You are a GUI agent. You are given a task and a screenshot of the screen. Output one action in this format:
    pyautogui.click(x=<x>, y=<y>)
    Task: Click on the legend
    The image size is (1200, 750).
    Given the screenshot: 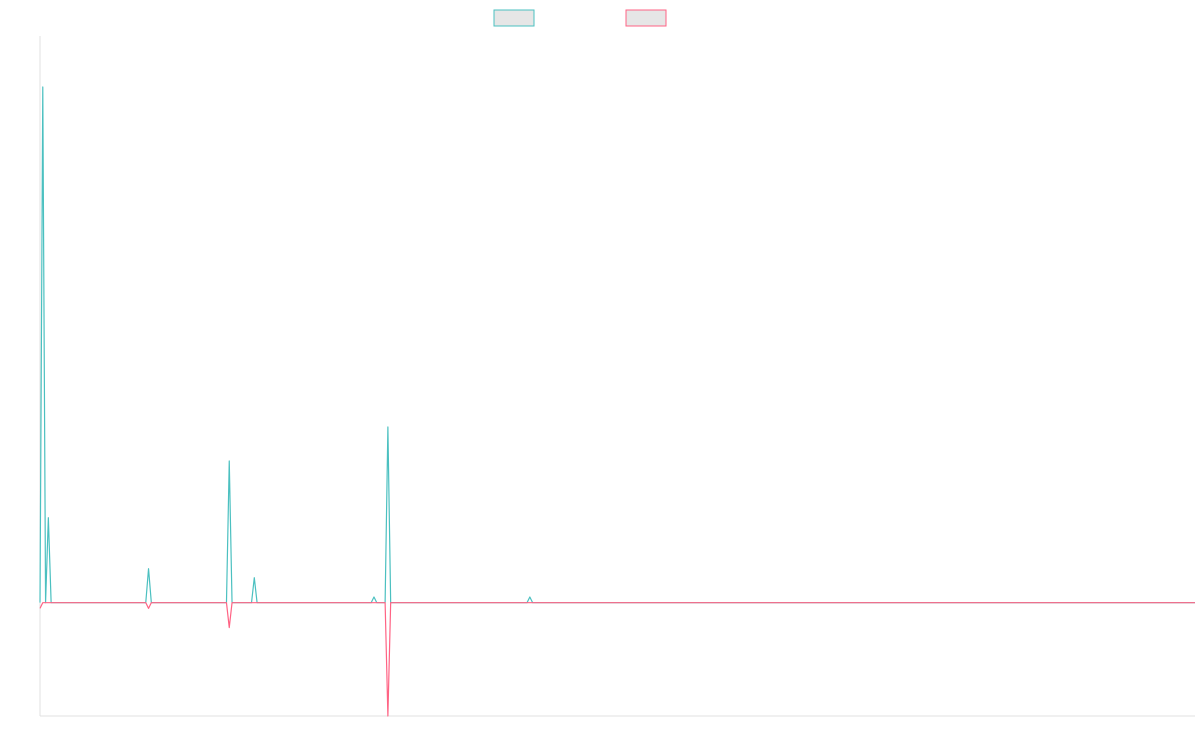 What is the action you would take?
    pyautogui.click(x=580, y=18)
    